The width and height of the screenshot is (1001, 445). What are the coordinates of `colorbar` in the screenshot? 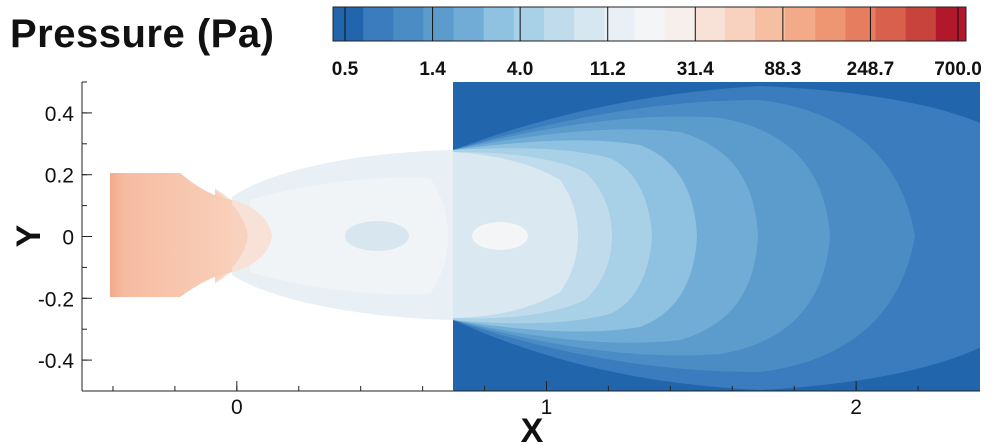 It's located at (649, 24).